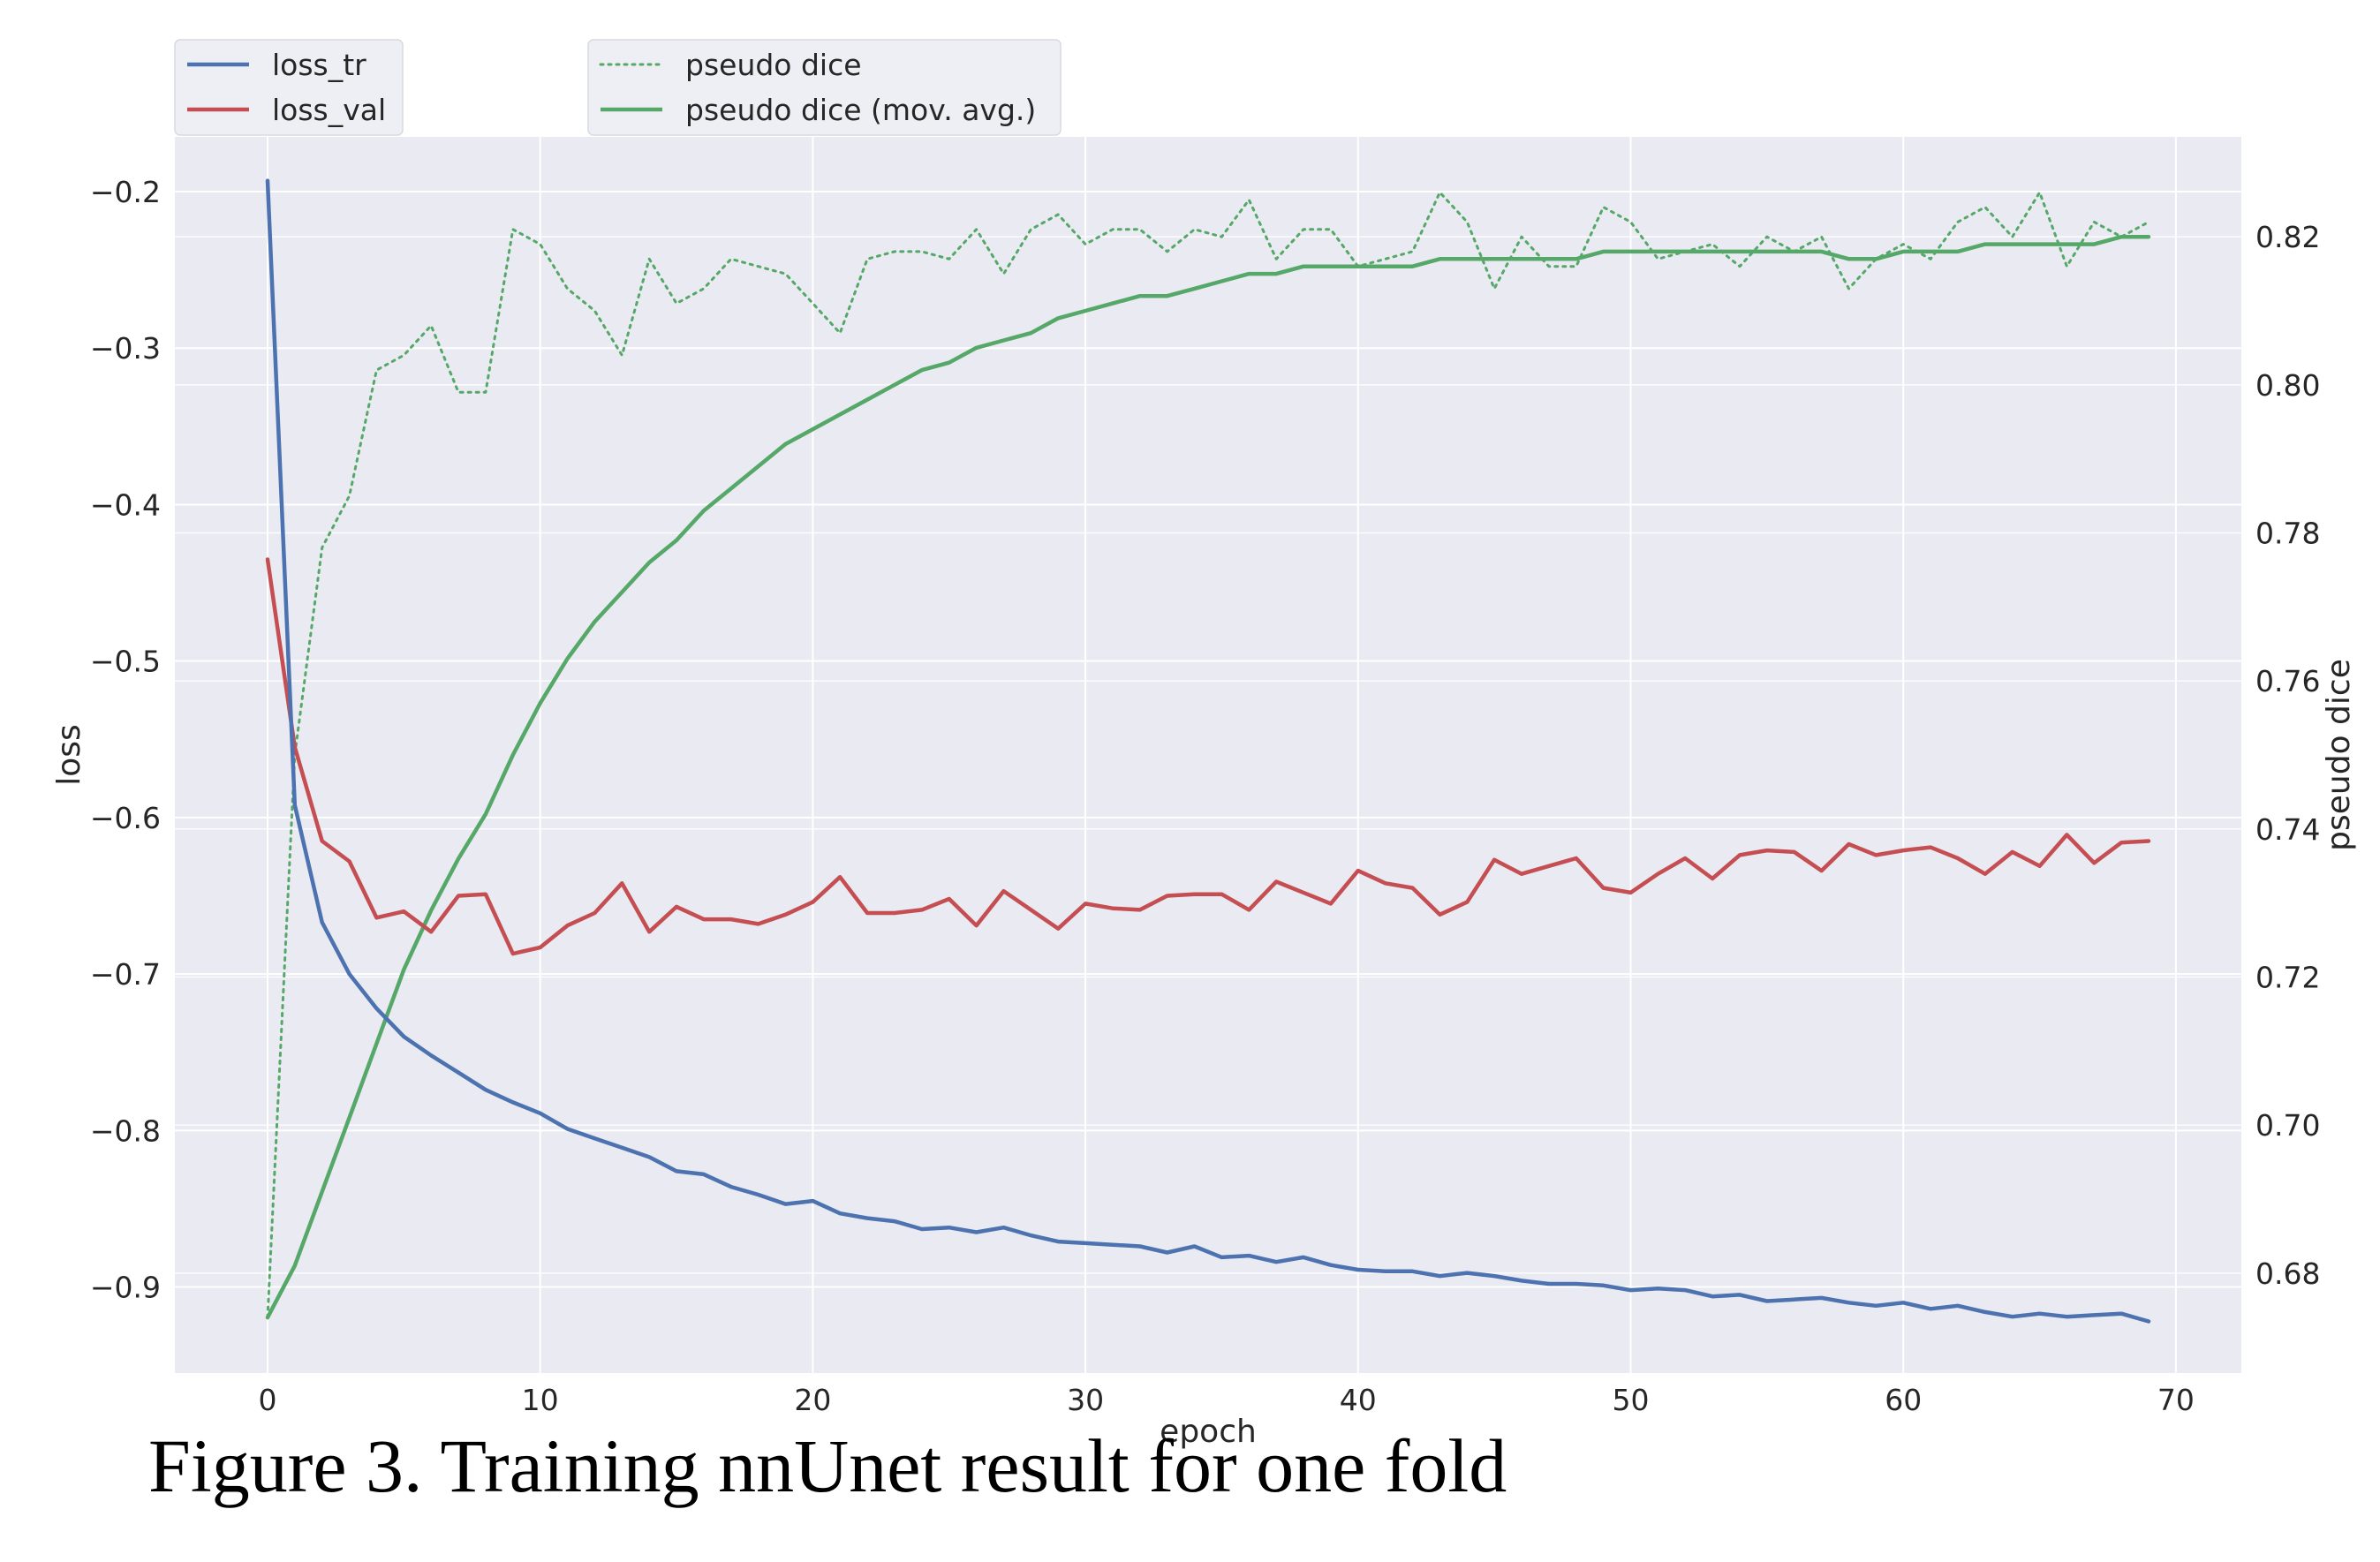  What do you see at coordinates (125, 1130) in the screenshot?
I see `y-tick-label: −0.8` at bounding box center [125, 1130].